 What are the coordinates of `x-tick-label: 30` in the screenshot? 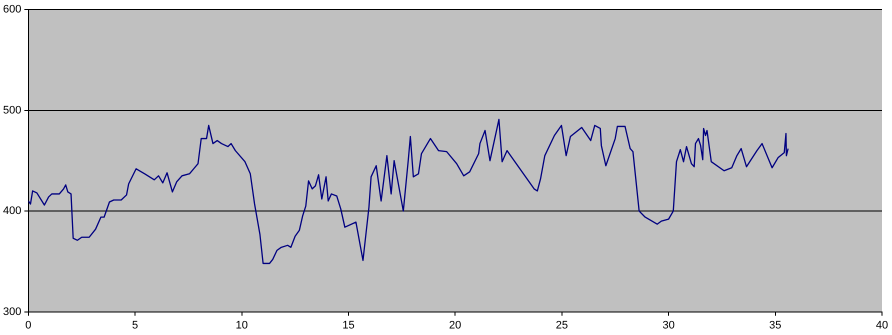 It's located at (668, 325).